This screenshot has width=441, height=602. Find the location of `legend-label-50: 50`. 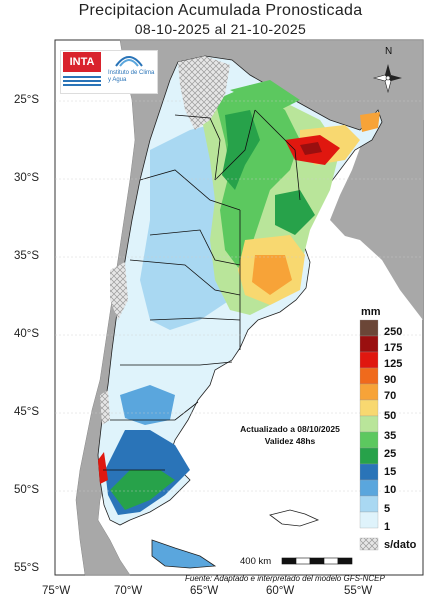

legend-label-50: 50 is located at coordinates (390, 416).